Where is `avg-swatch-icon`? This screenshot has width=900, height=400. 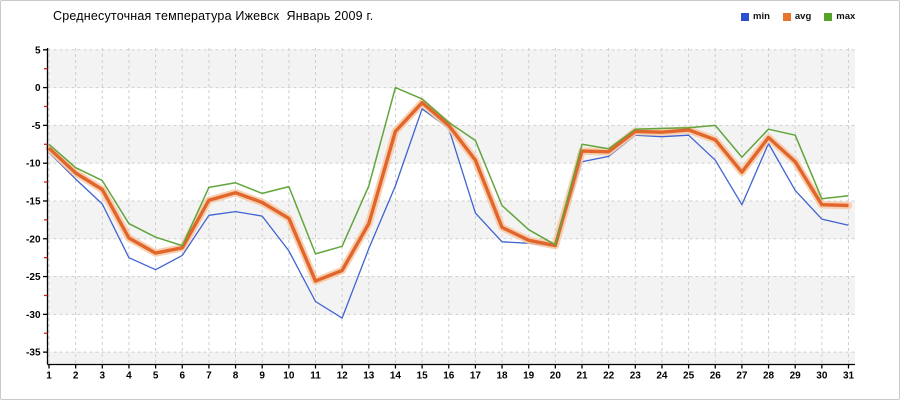 avg-swatch-icon is located at coordinates (786, 16).